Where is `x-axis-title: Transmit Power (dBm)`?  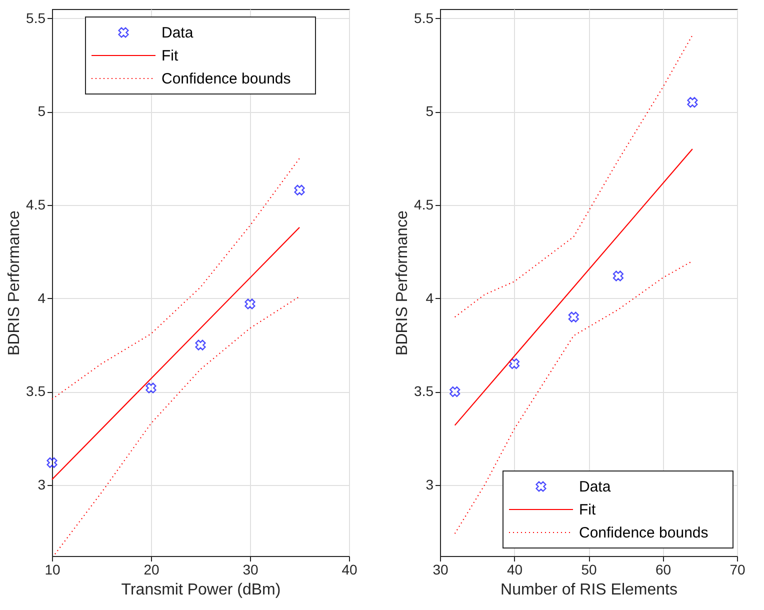
x-axis-title: Transmit Power (dBm) is located at coordinates (201, 590).